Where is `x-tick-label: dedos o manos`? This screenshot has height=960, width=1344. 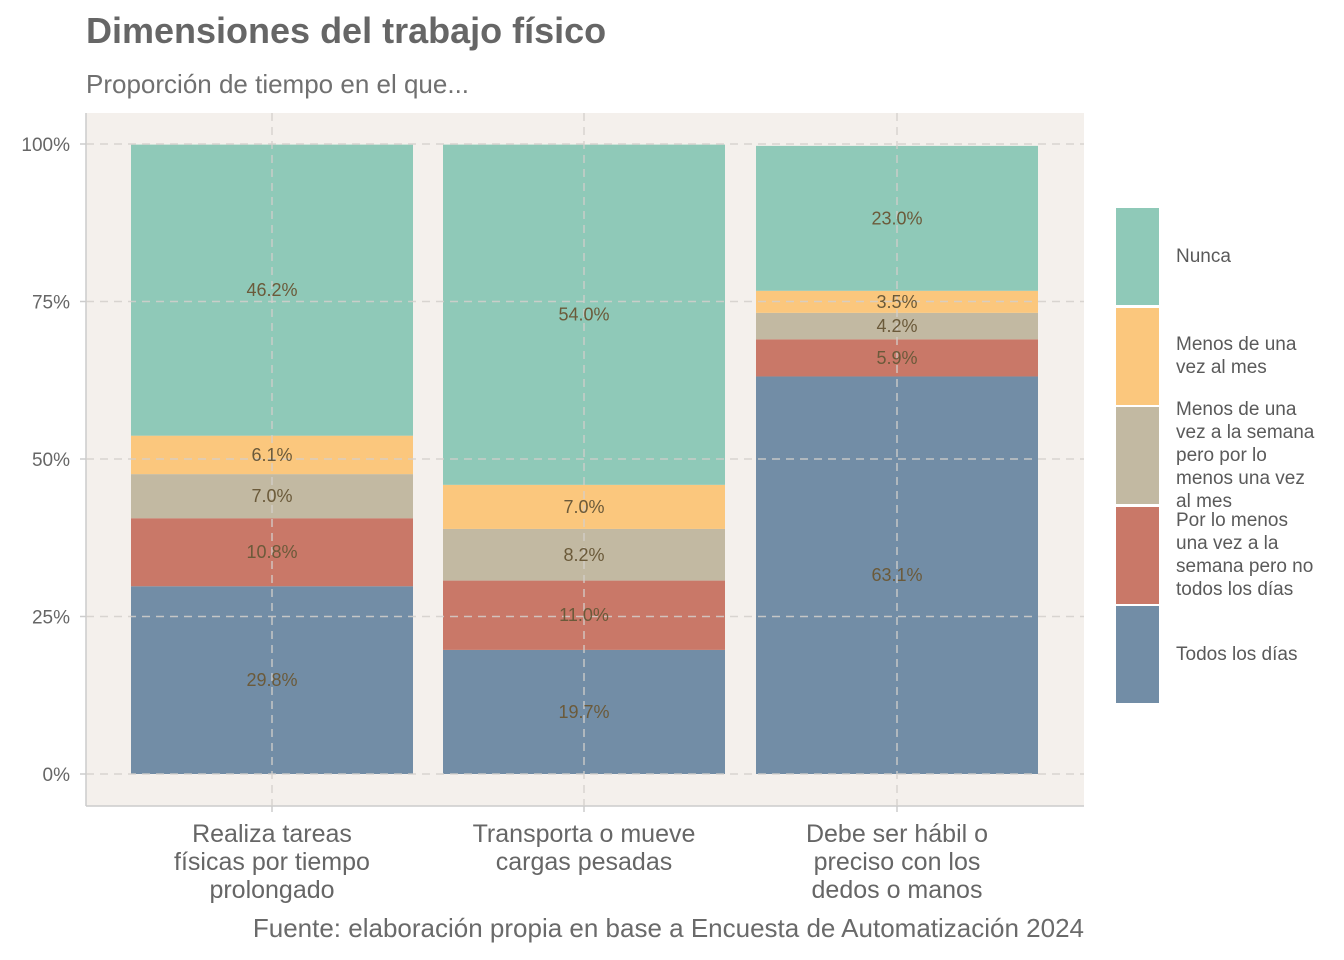
x-tick-label: dedos o manos is located at coordinates (897, 890).